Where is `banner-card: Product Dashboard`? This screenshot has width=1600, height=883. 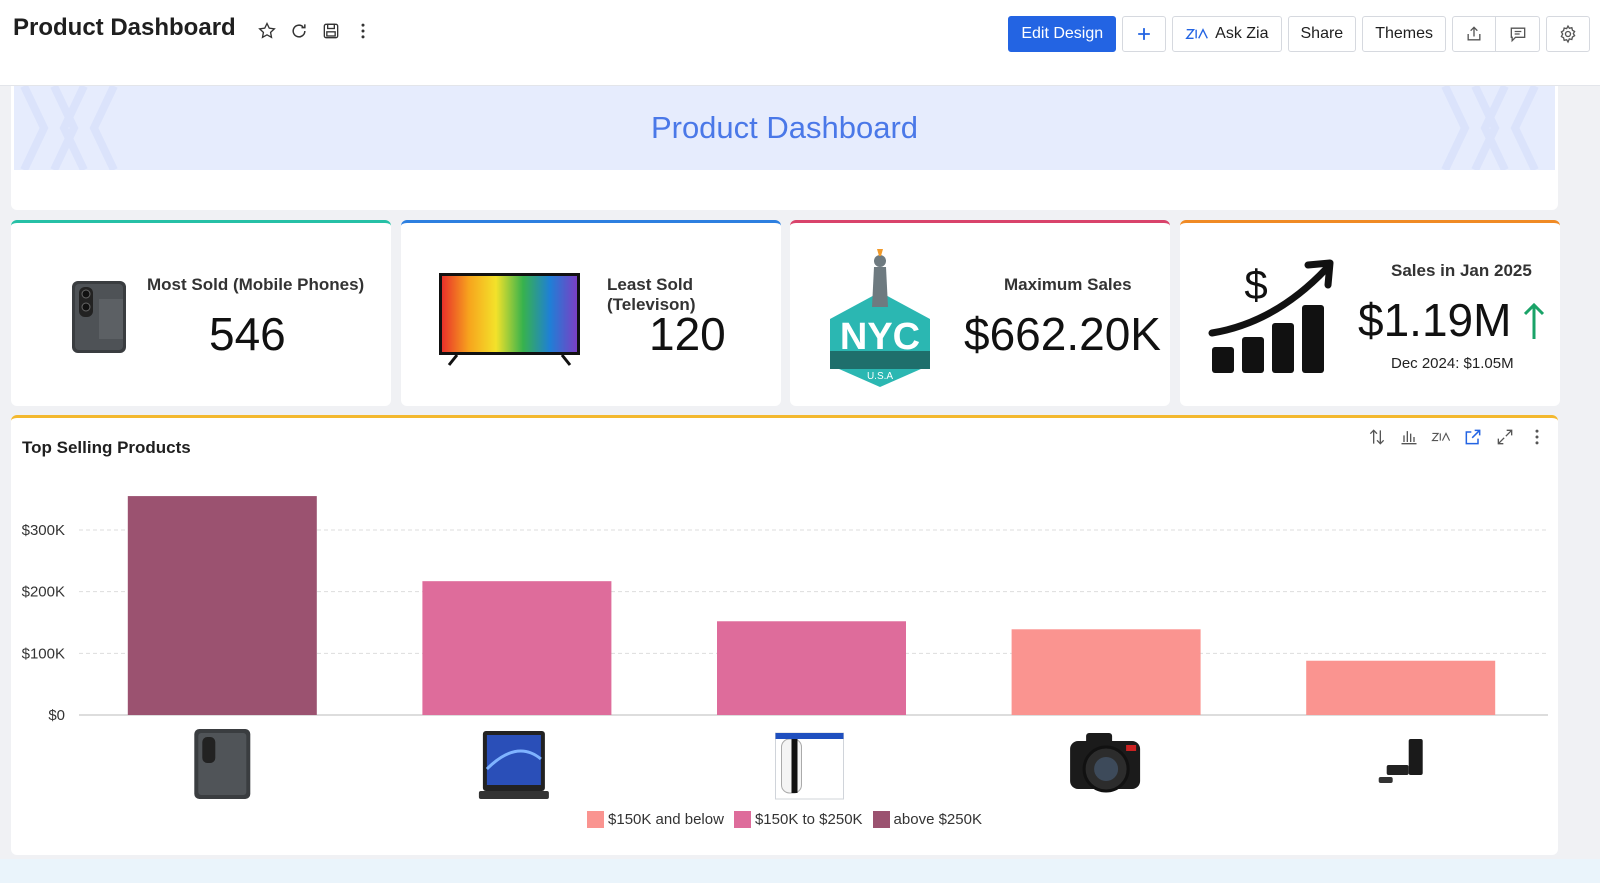 banner-card: Product Dashboard is located at coordinates (784, 148).